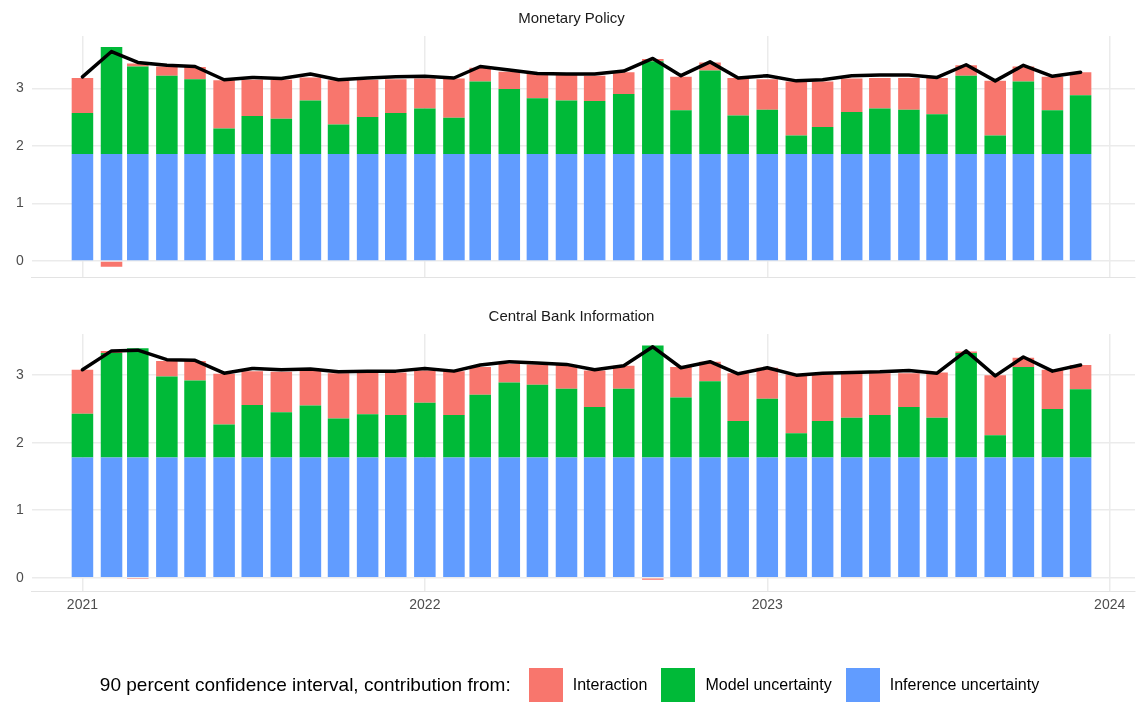 This screenshot has height=704, width=1139. Describe the element at coordinates (19, 441) in the screenshot. I see `y-tick-label: 2` at that location.